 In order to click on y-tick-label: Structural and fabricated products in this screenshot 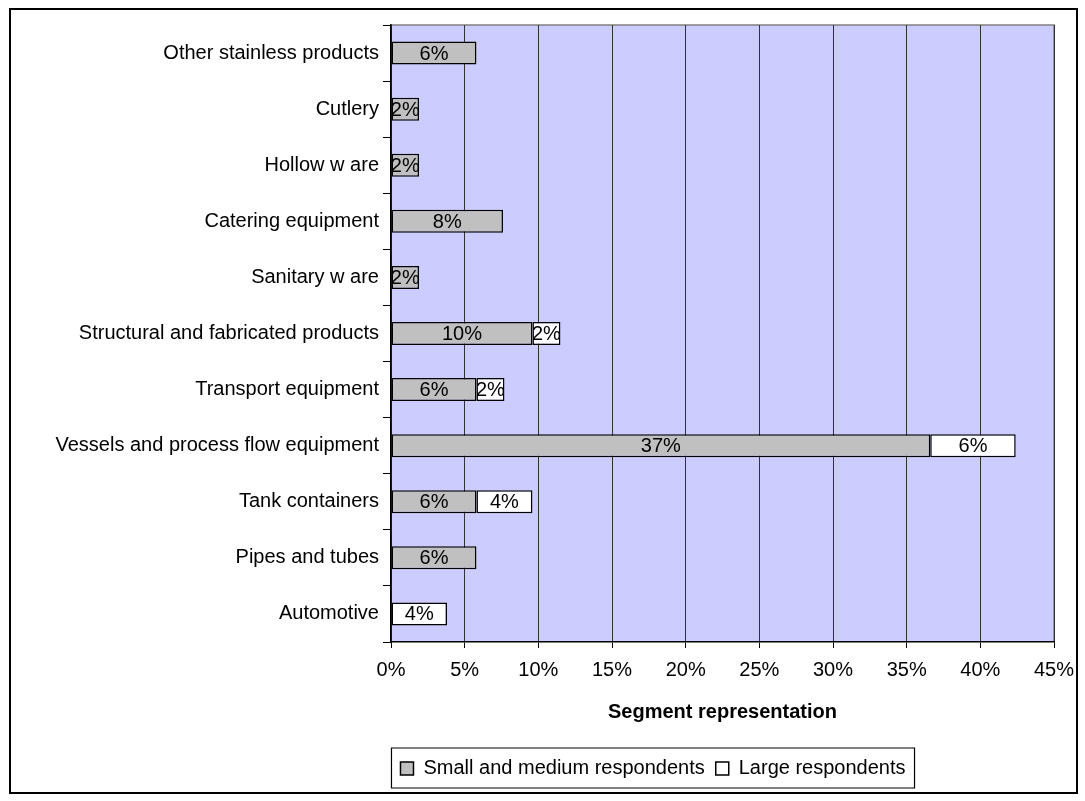, I will do `click(228, 332)`.